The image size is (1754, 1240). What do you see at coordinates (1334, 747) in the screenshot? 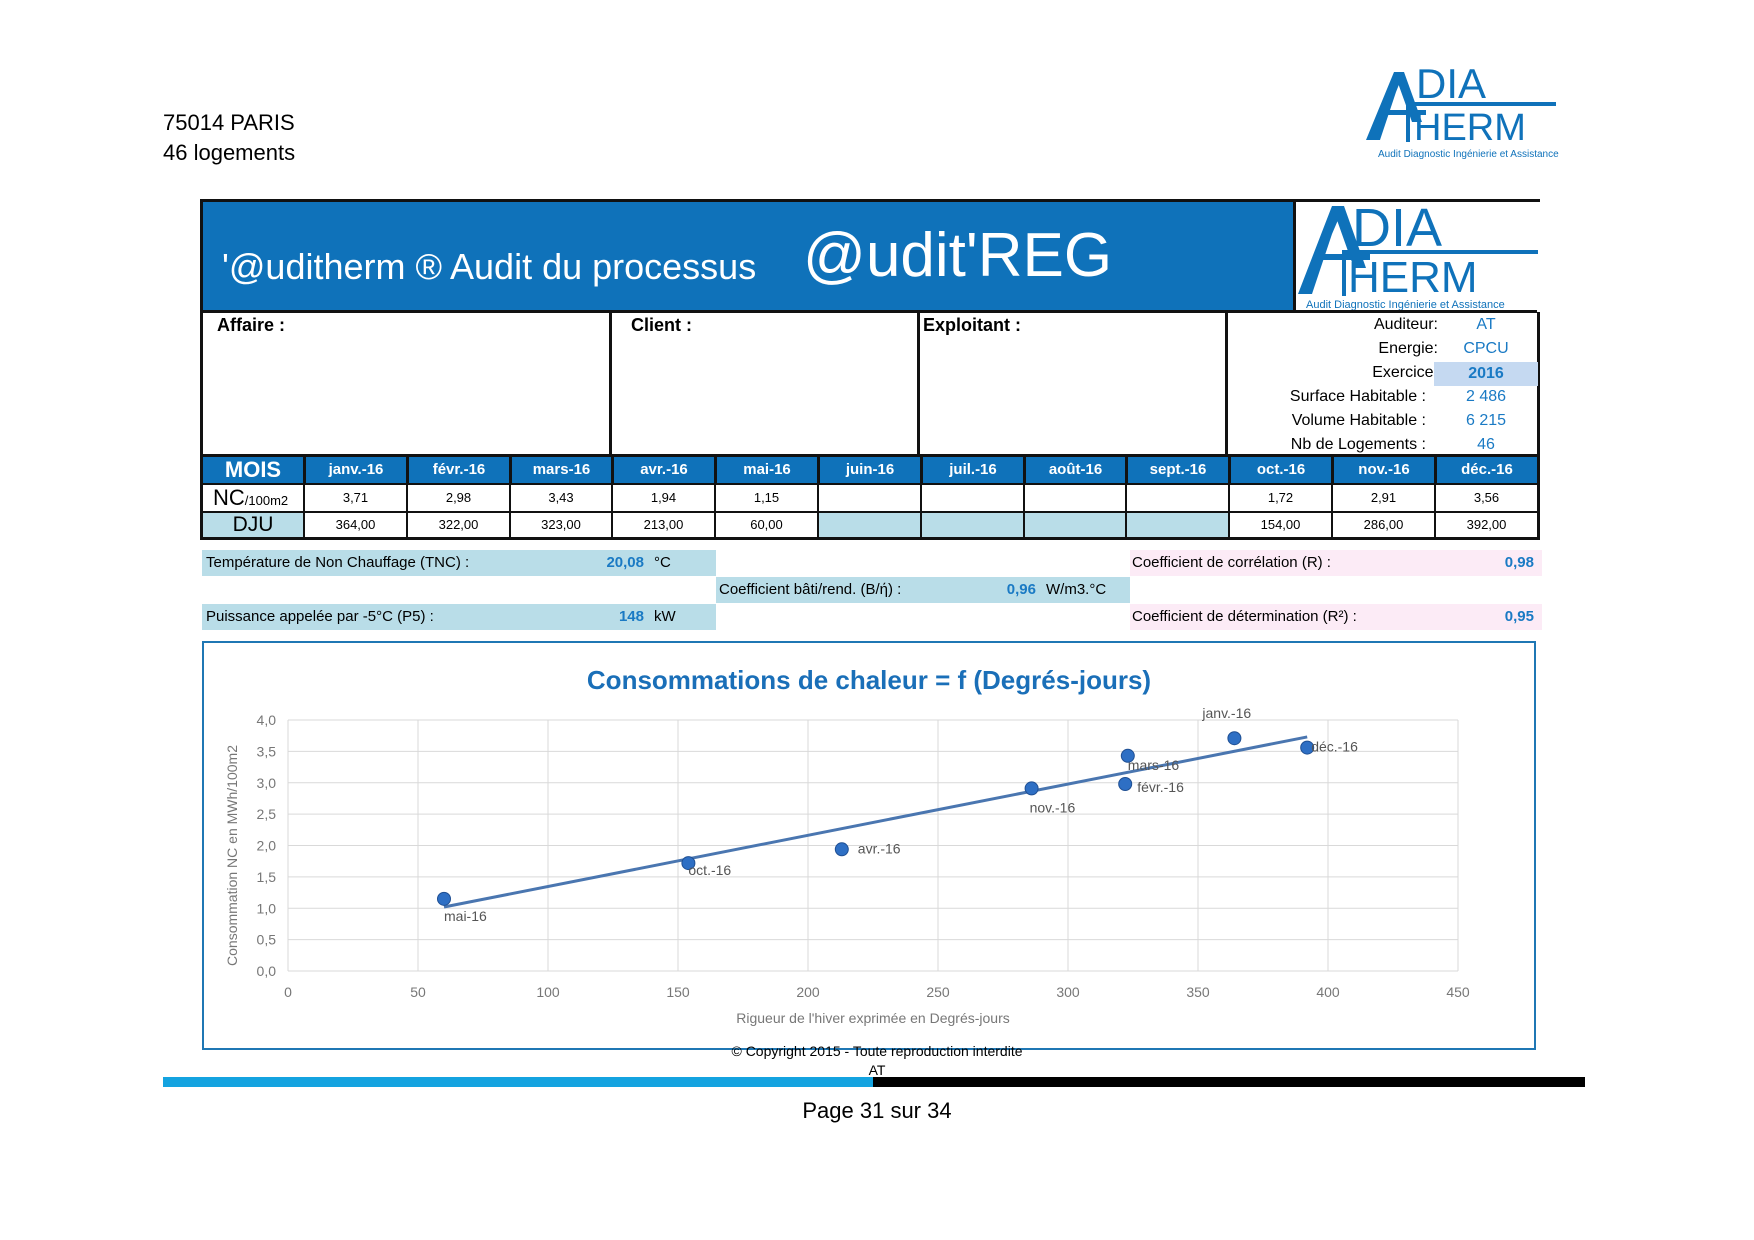
I see `data-label: déc.-16` at bounding box center [1334, 747].